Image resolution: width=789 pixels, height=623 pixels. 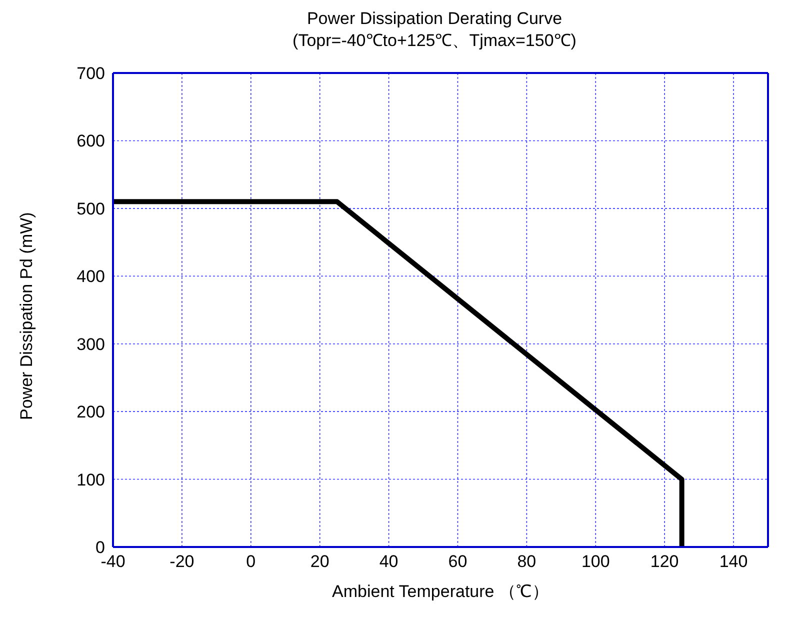 What do you see at coordinates (90, 74) in the screenshot?
I see `y-tick-label: 700` at bounding box center [90, 74].